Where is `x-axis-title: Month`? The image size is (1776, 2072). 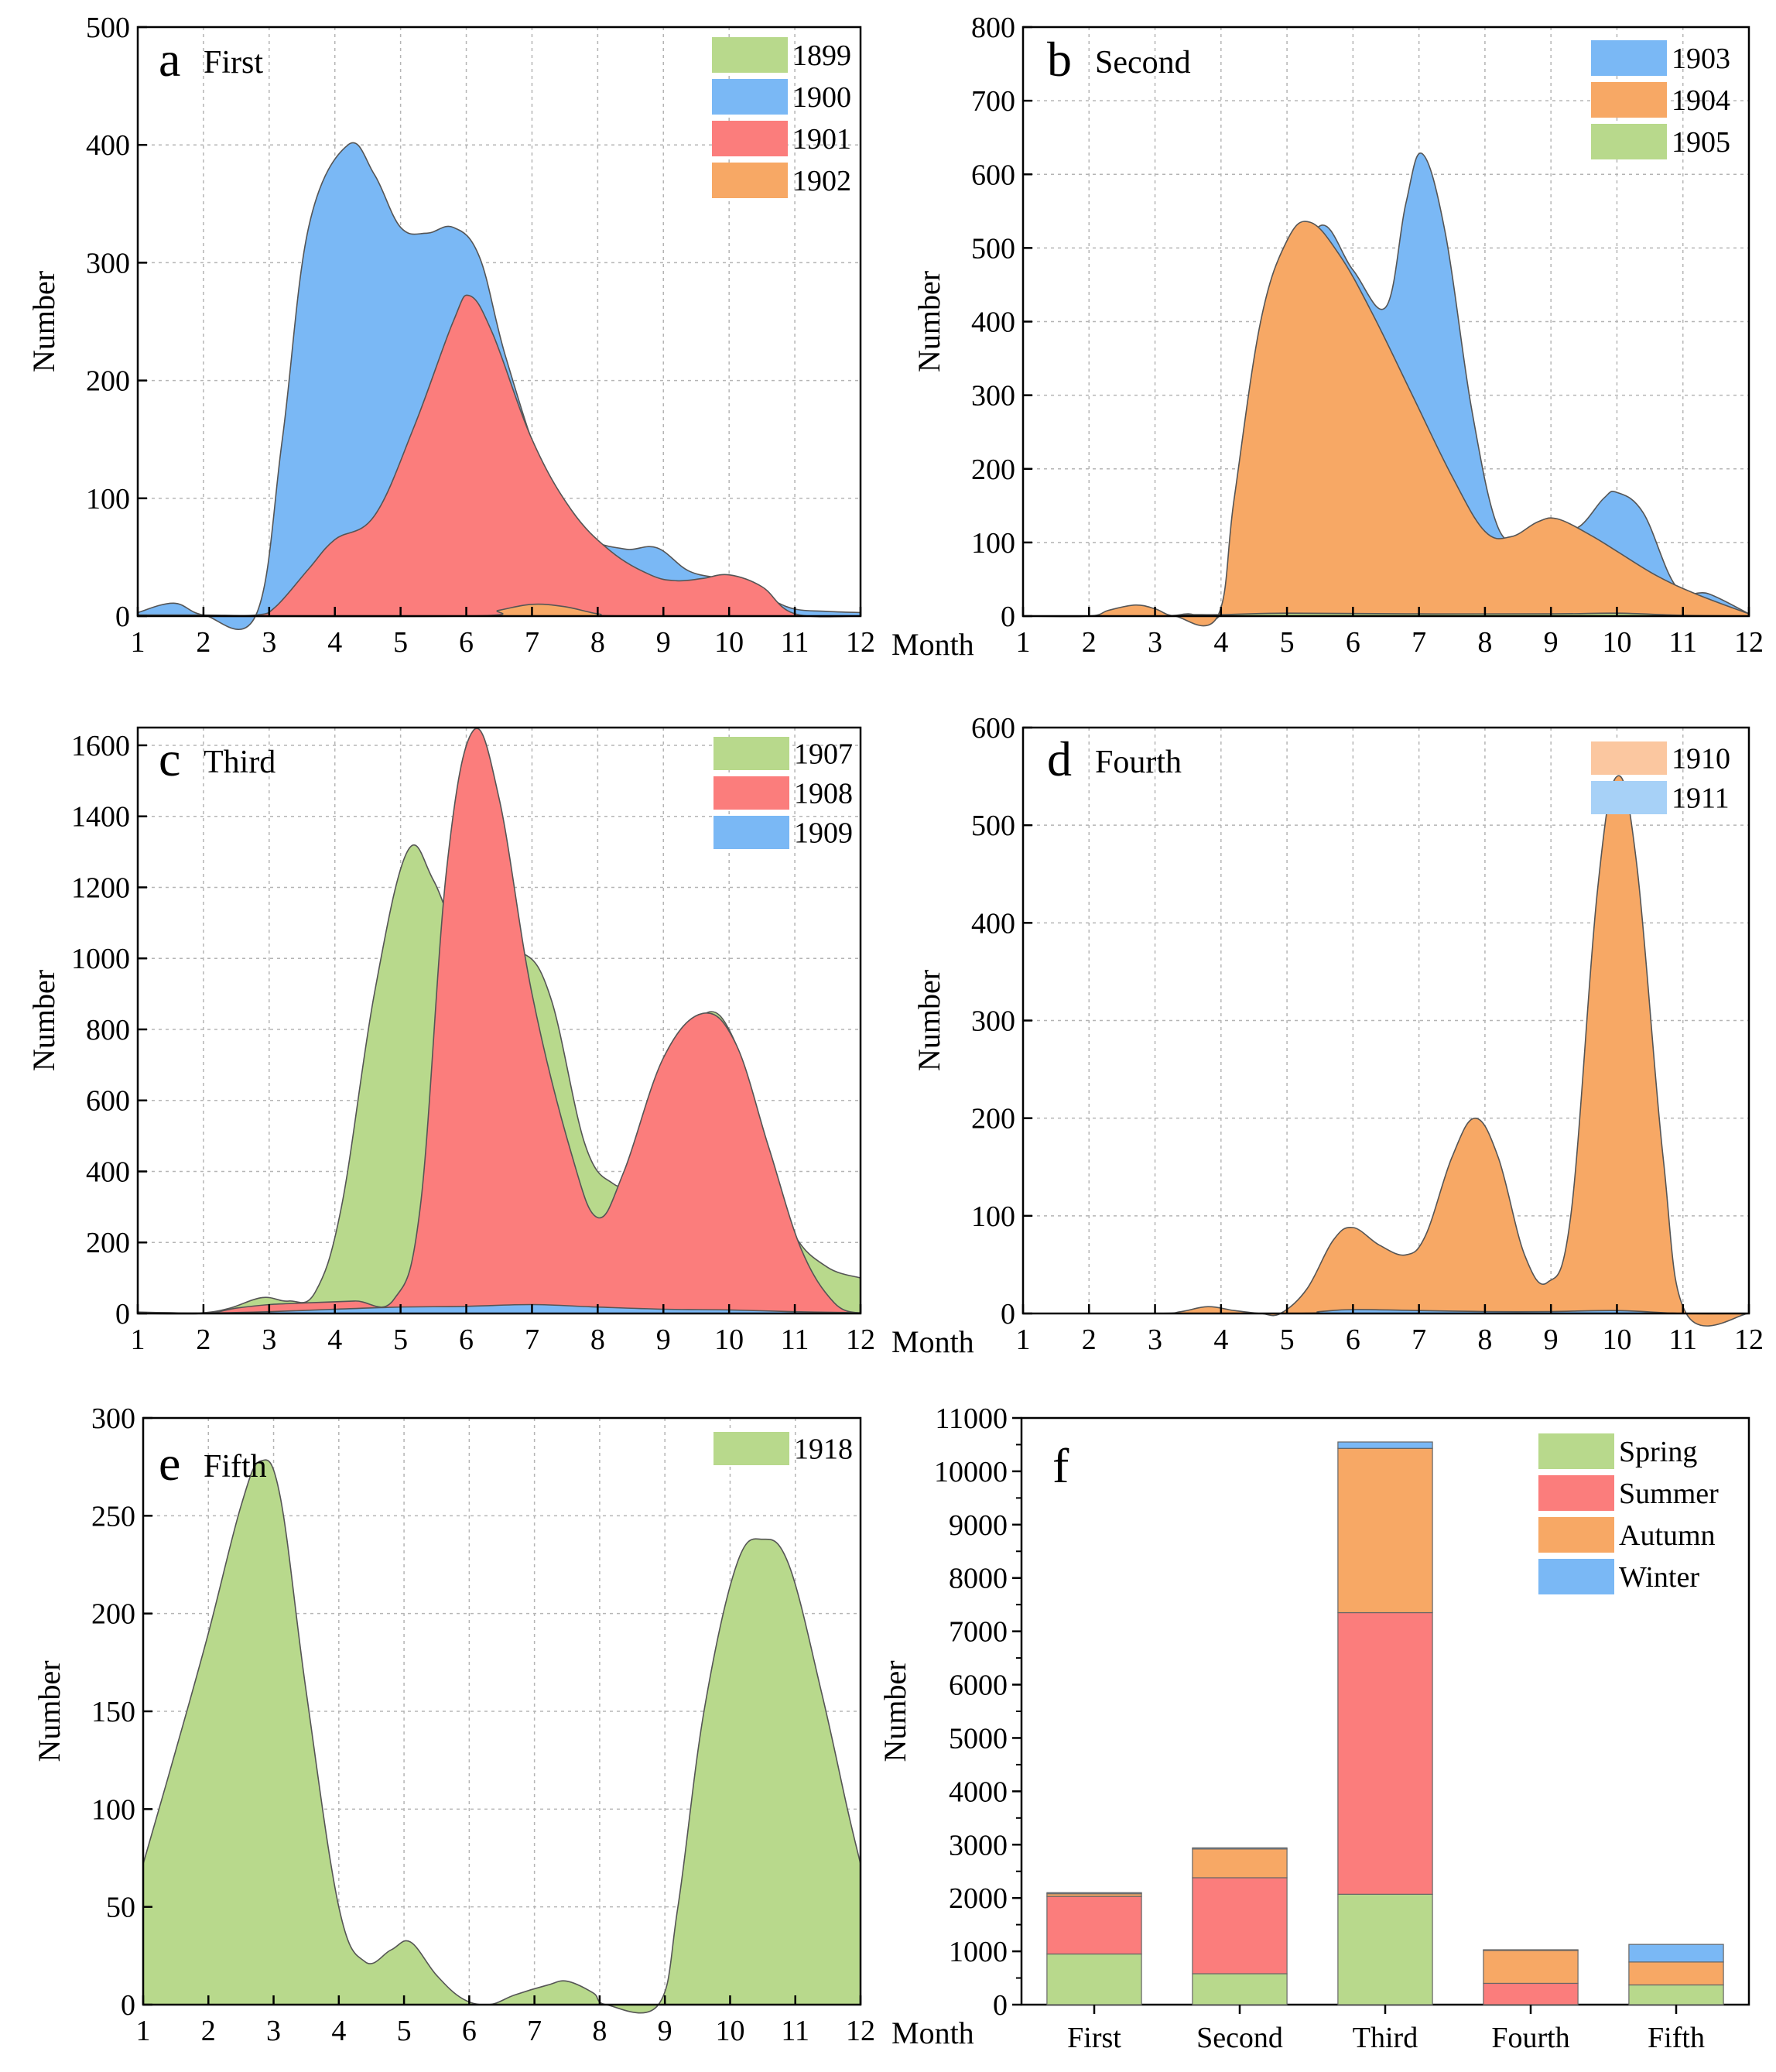 x-axis-title: Month is located at coordinates (933, 1341).